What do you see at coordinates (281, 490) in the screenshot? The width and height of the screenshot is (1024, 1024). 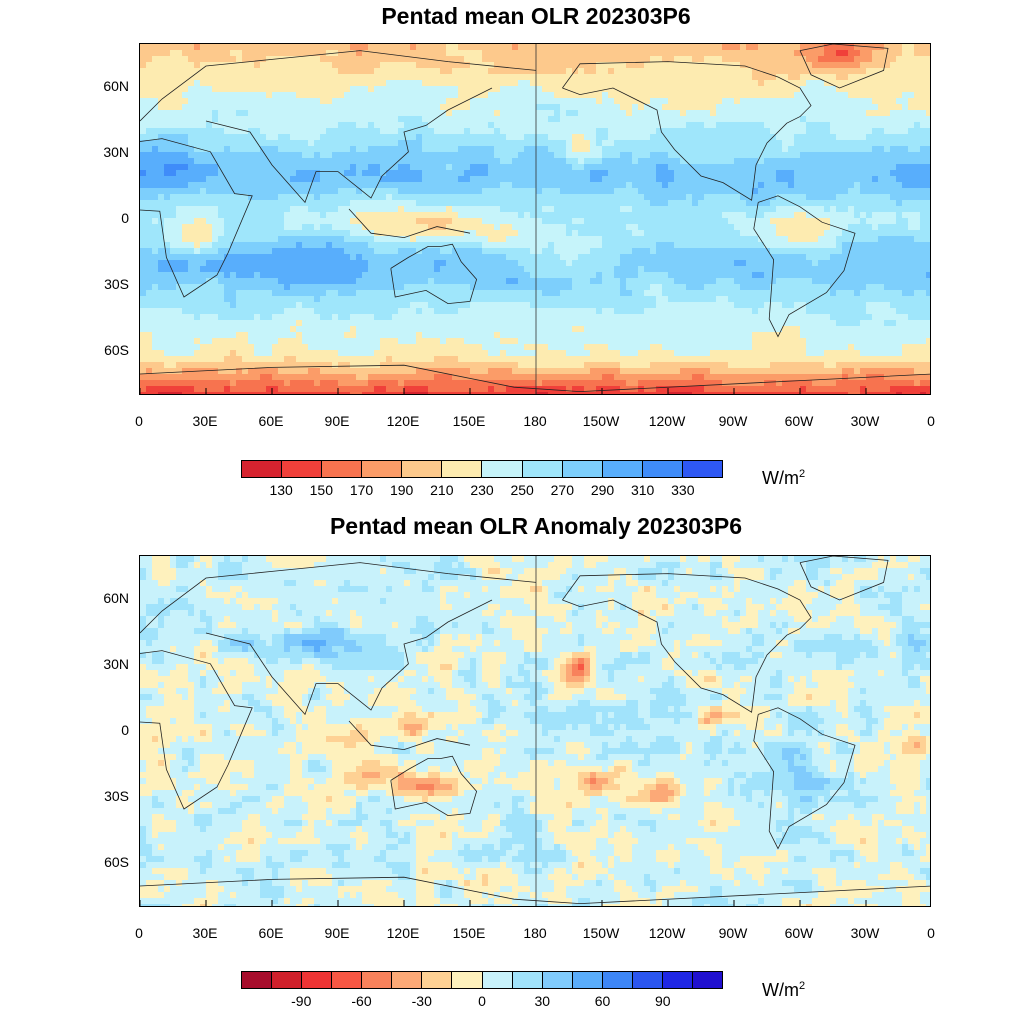 I see `colorbar-label: 130` at bounding box center [281, 490].